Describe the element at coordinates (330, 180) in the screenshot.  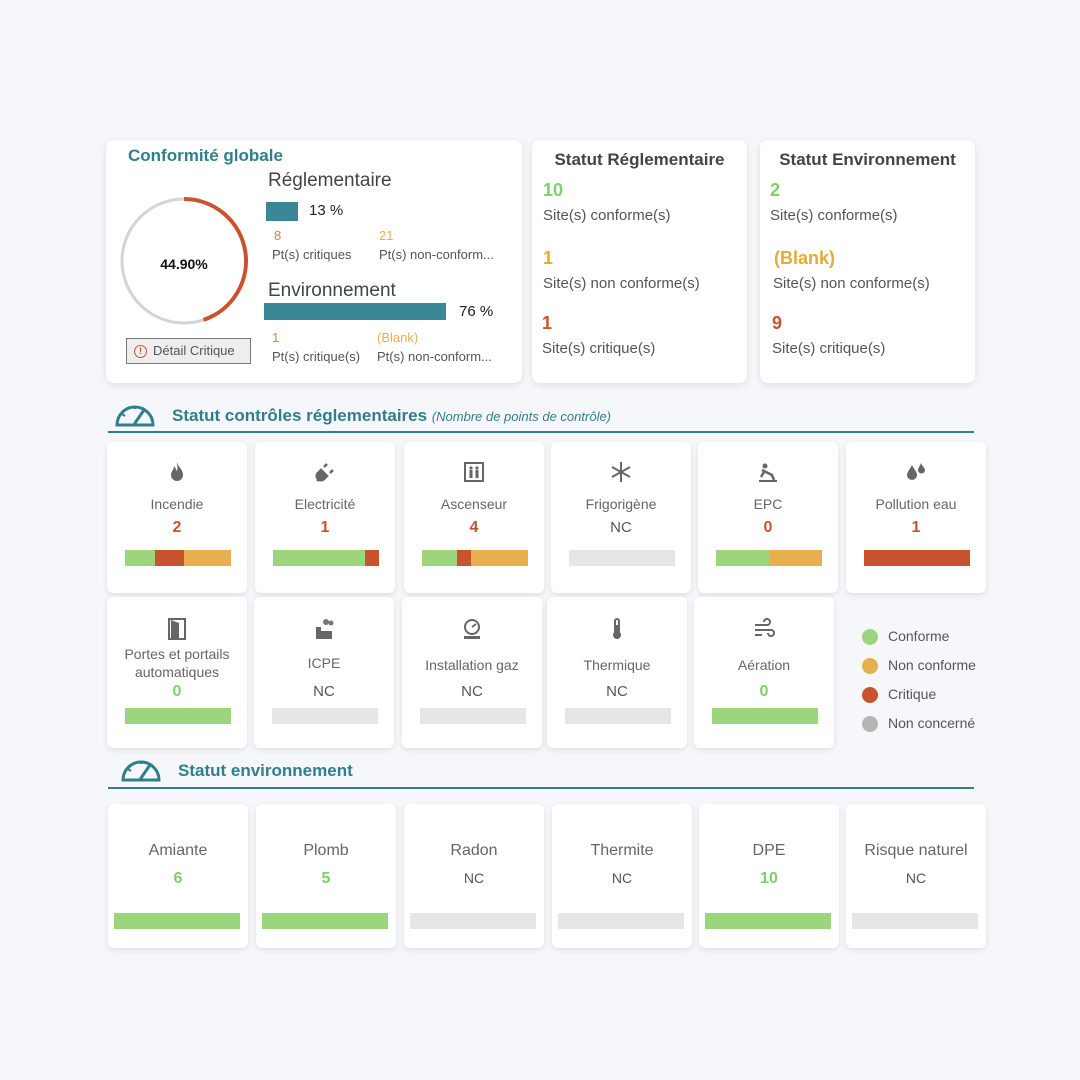
I see `reglementaire-title: Réglementaire` at that location.